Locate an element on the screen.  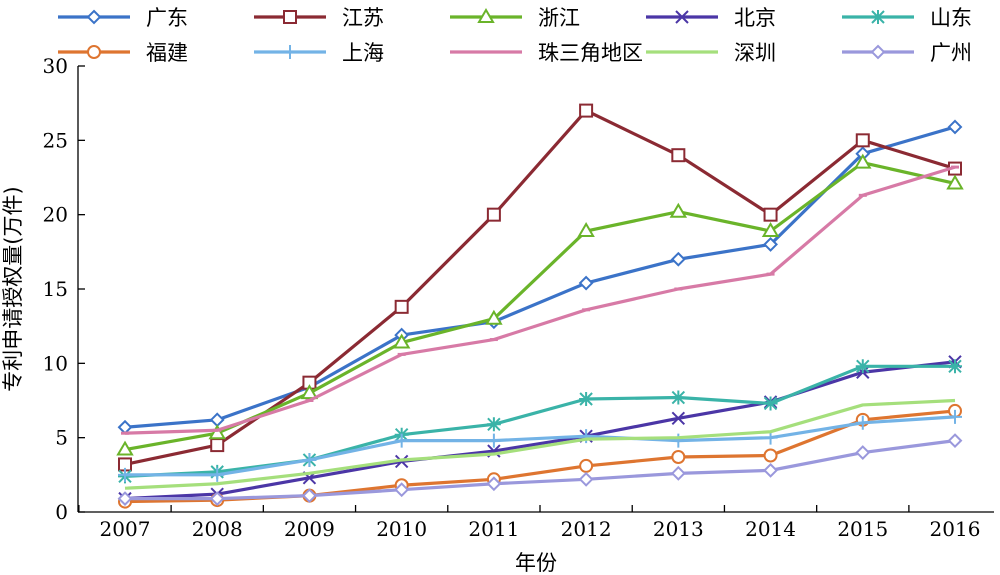
legend-item: 广东 is located at coordinates (123, 18).